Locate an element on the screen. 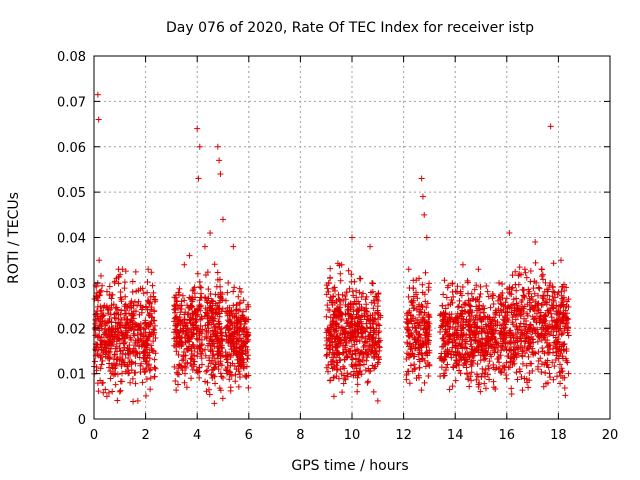 The height and width of the screenshot is (480, 640). x-tick-label: 6 is located at coordinates (249, 435).